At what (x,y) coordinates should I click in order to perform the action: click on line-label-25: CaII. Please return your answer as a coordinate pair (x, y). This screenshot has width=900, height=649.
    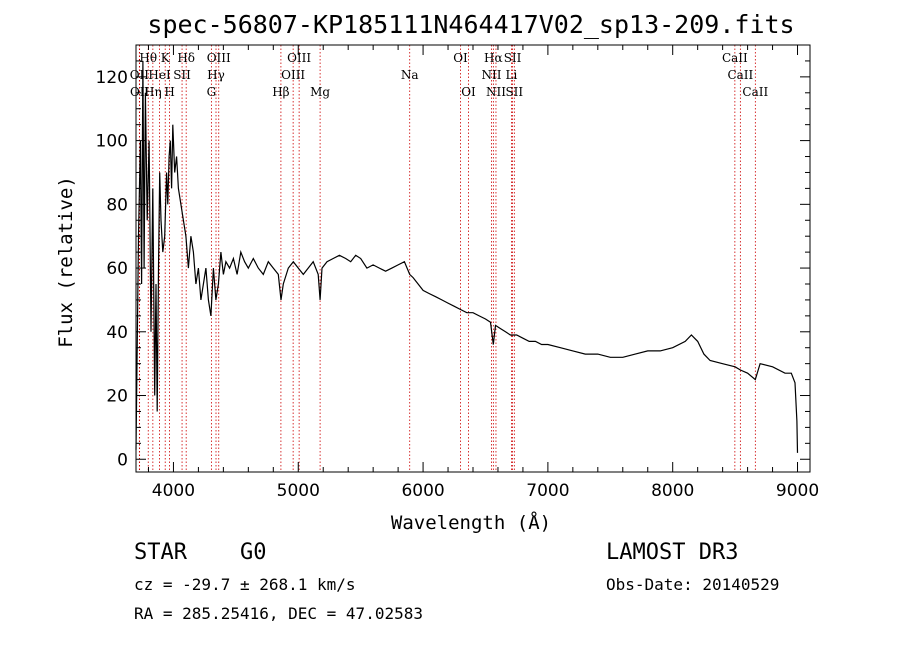
    Looking at the image, I should click on (735, 58).